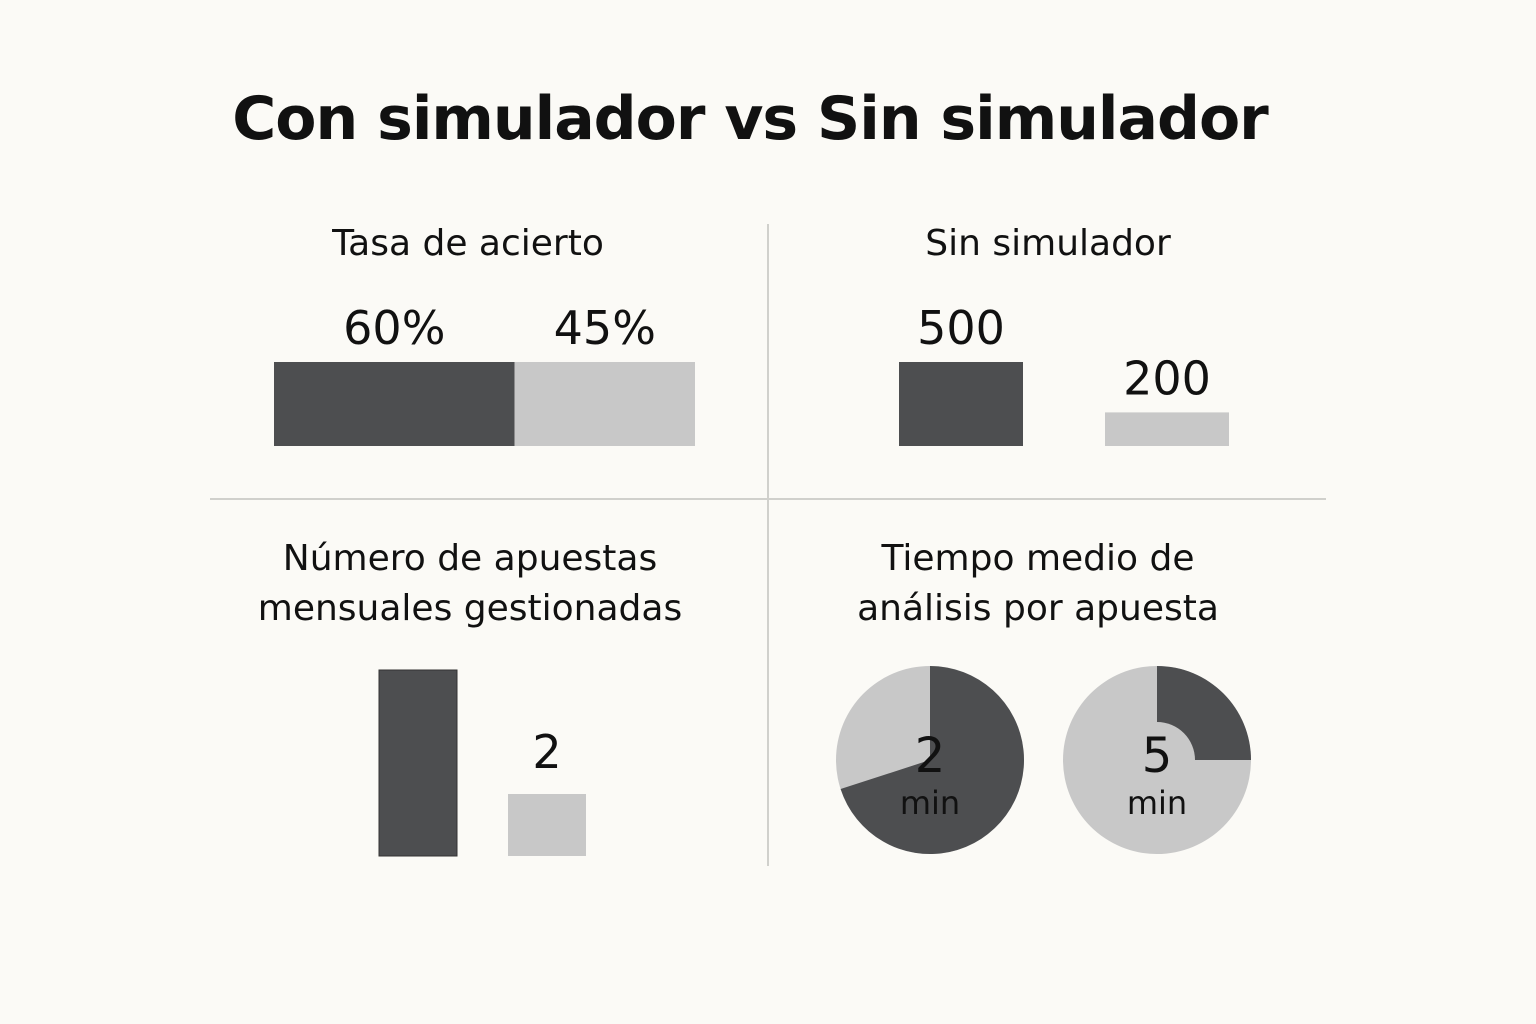  I want to click on hit-rate-value-label-1: 60%, so click(394, 328).